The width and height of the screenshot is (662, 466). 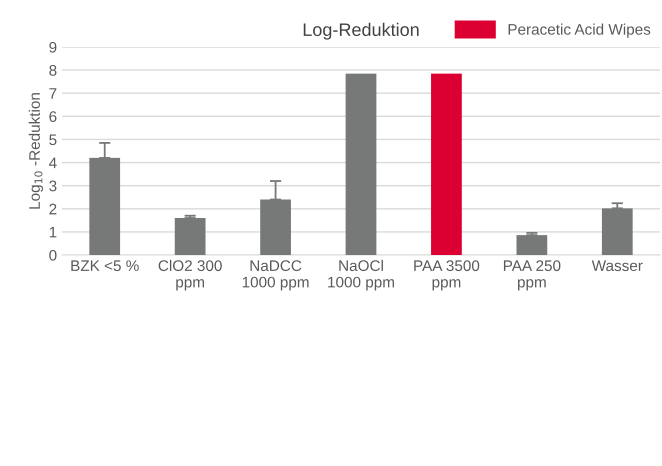 What do you see at coordinates (52, 186) in the screenshot?
I see `y-tick-label: 3` at bounding box center [52, 186].